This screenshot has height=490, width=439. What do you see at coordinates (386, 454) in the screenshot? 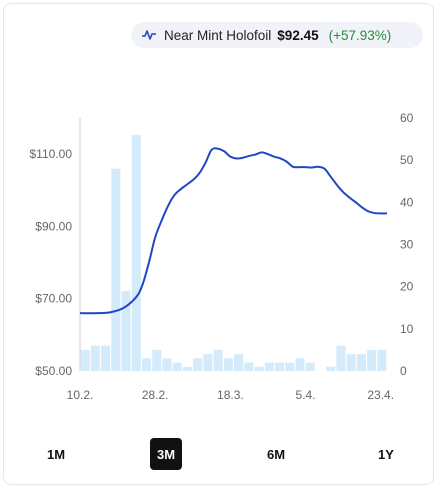
I see `range-tab-1y: 1Y` at bounding box center [386, 454].